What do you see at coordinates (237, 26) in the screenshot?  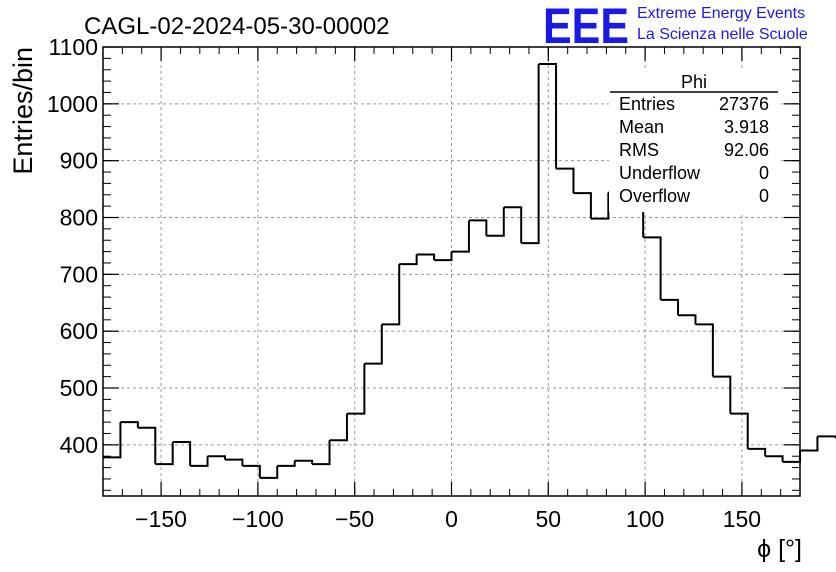 I see `chart-title: CAGL-02-2024-05-30-00002` at bounding box center [237, 26].